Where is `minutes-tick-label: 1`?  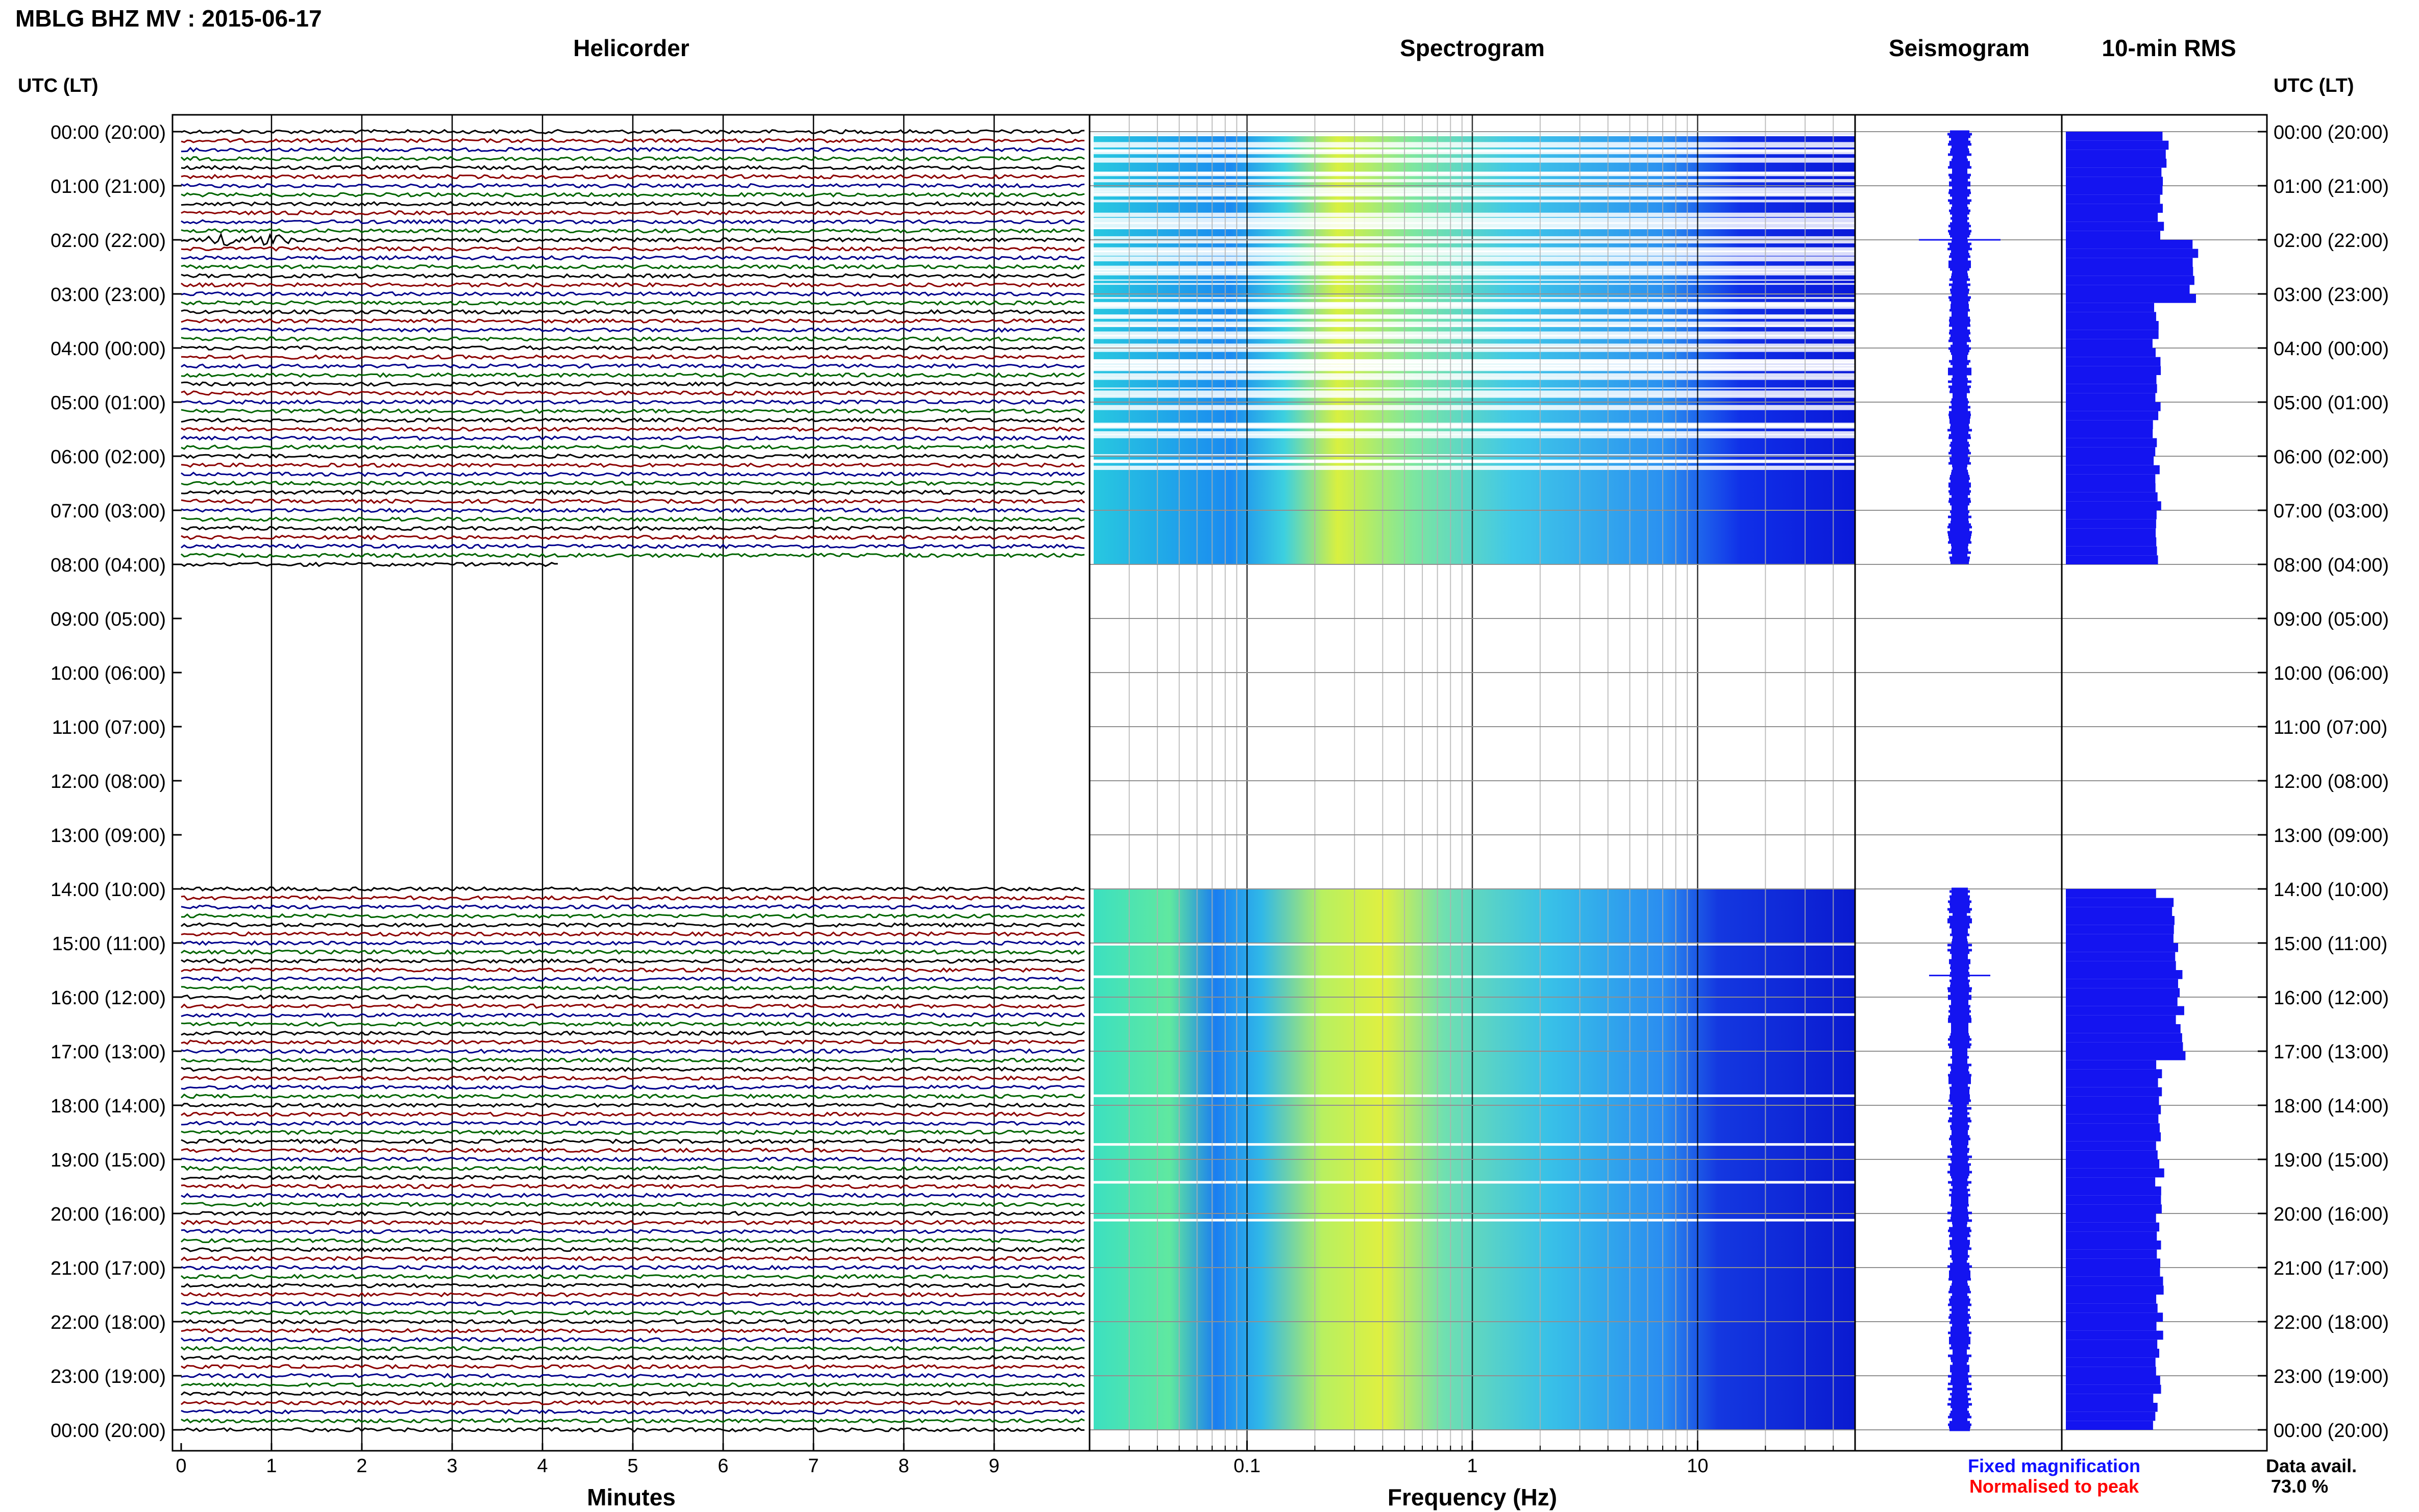
minutes-tick-label: 1 is located at coordinates (271, 1466).